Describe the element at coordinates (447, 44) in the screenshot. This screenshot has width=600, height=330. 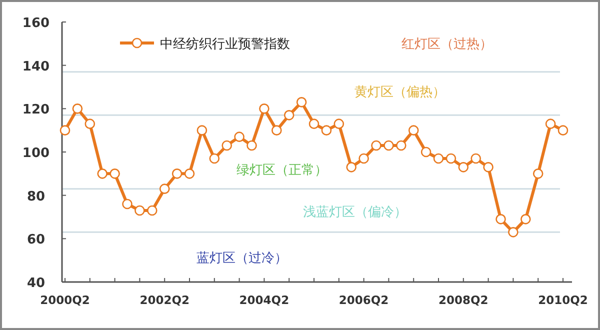
I see `annotation: 红灯区（过热）` at that location.